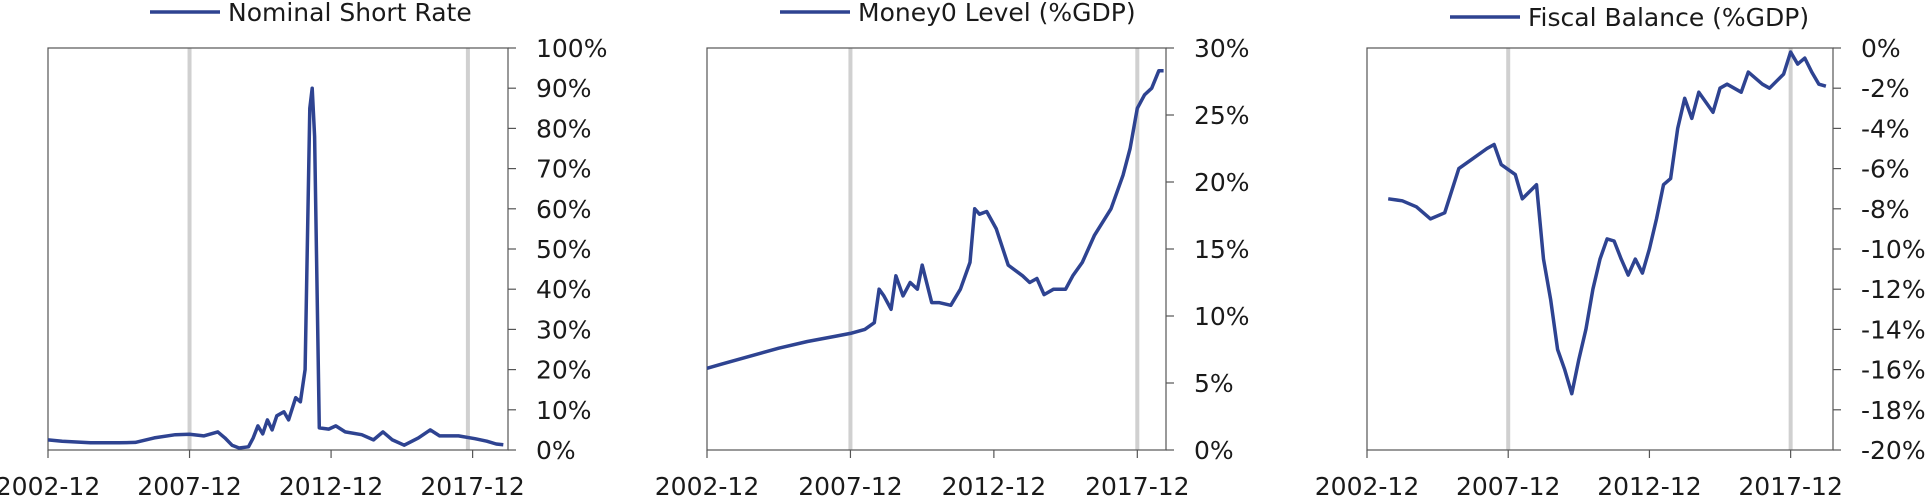  What do you see at coordinates (1885, 209) in the screenshot?
I see `y-tick-label: -8%` at bounding box center [1885, 209].